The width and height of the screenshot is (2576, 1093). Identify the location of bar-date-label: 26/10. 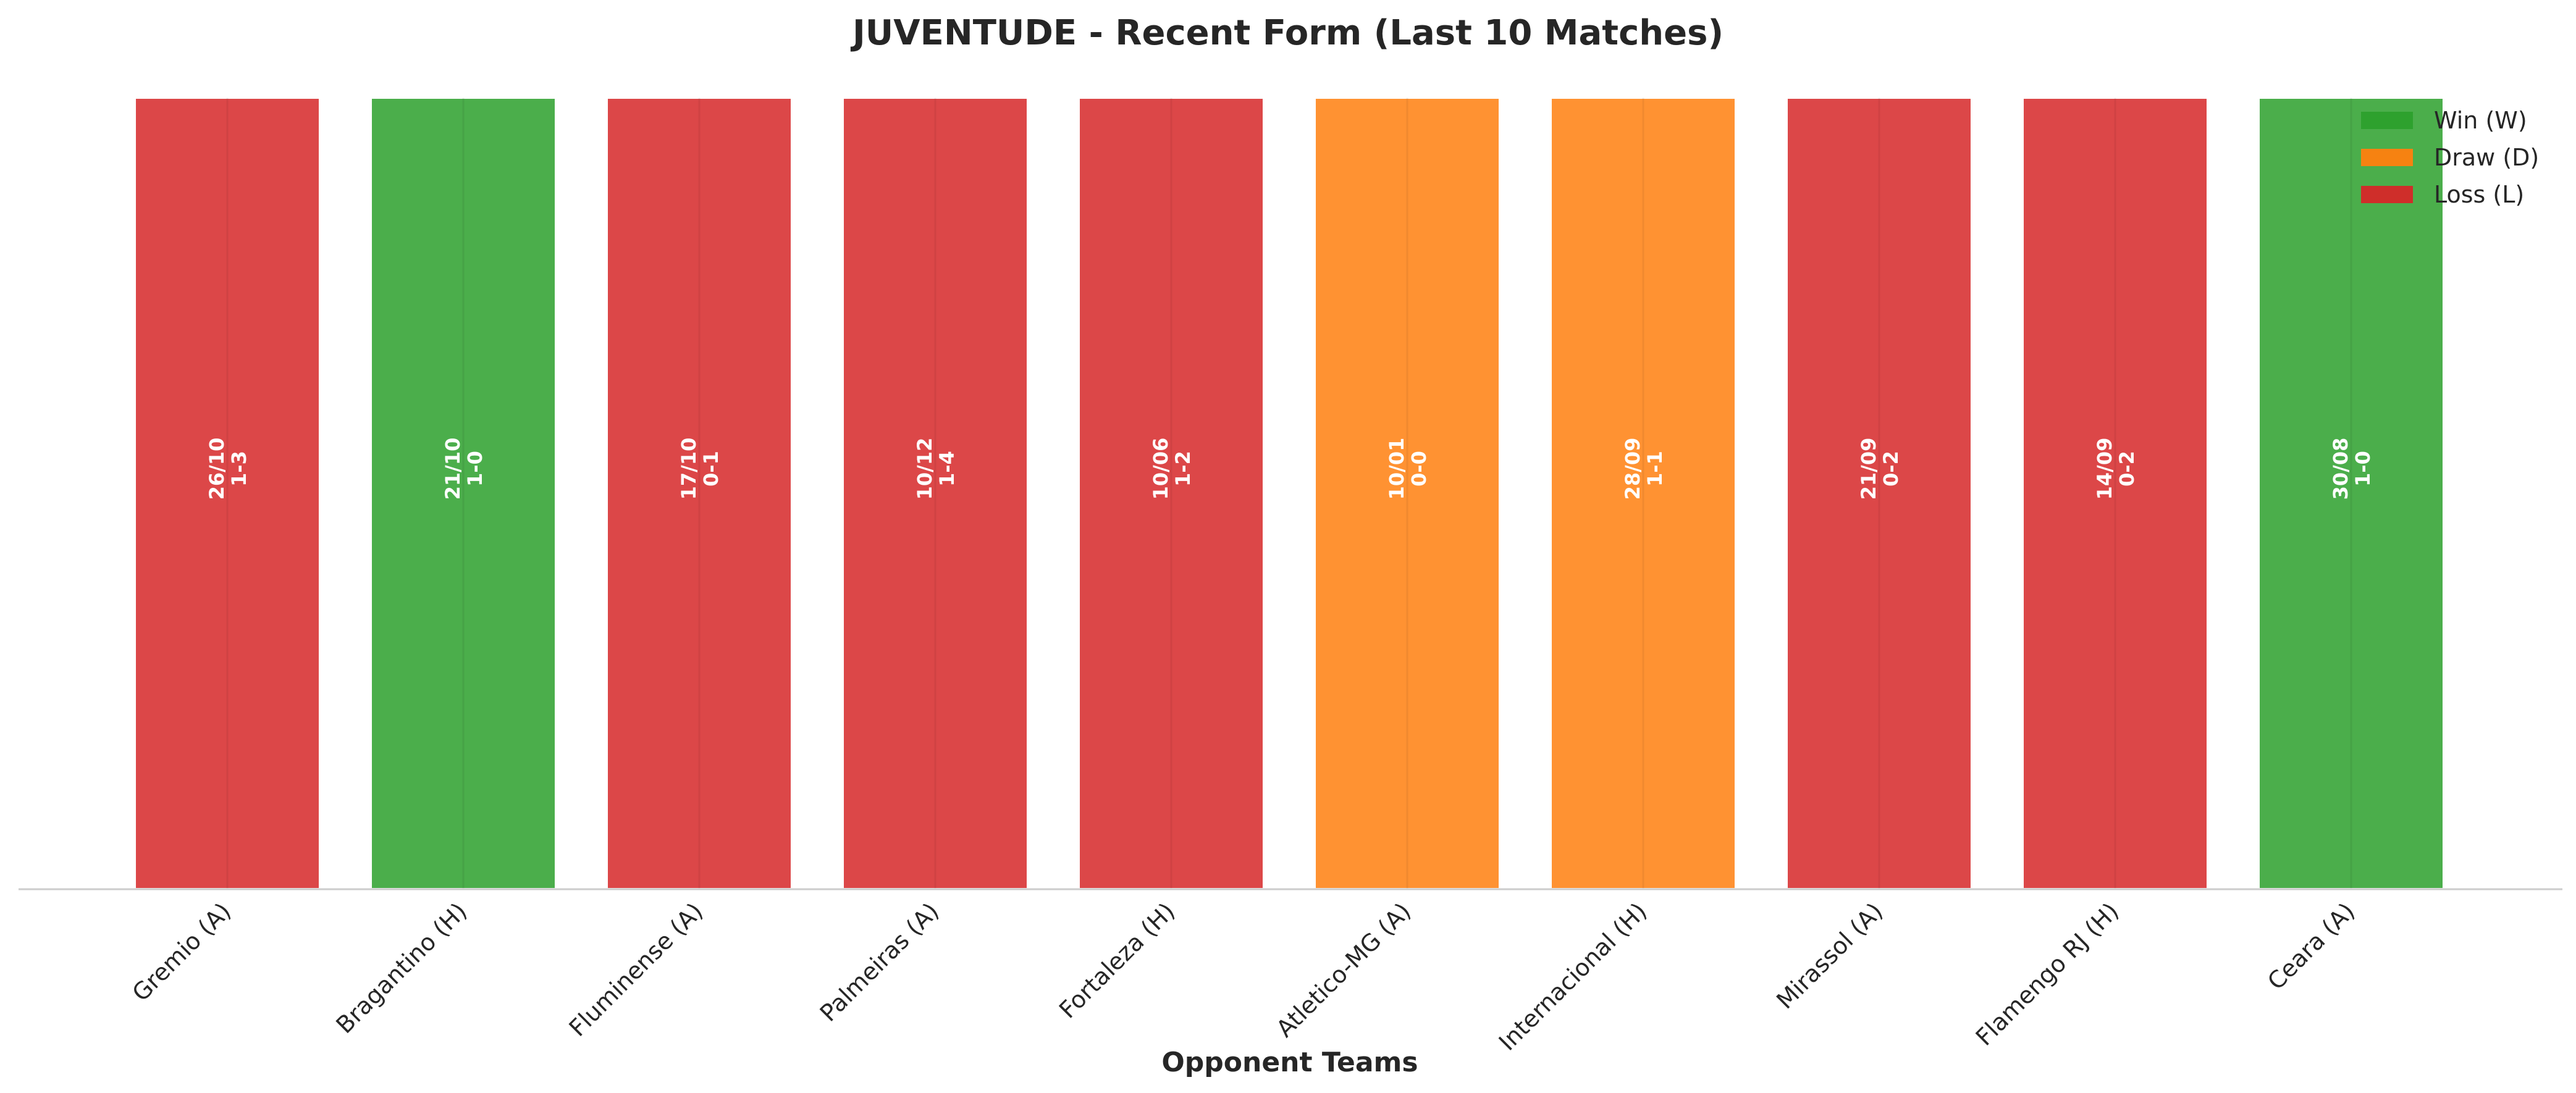
(217, 469).